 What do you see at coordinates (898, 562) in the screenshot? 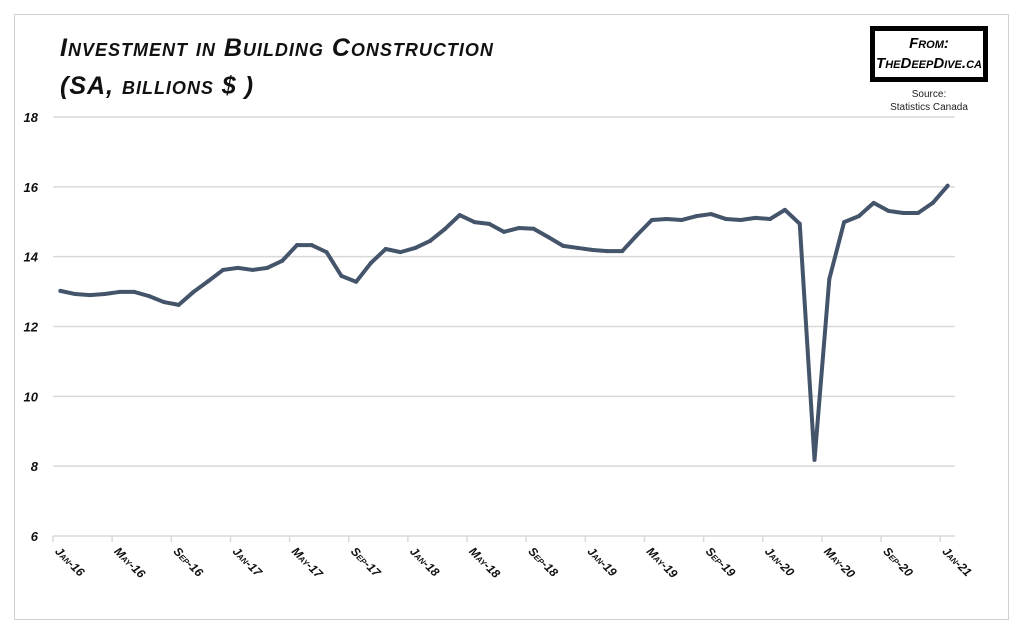
I see `x-tick-label: Sep-20` at bounding box center [898, 562].